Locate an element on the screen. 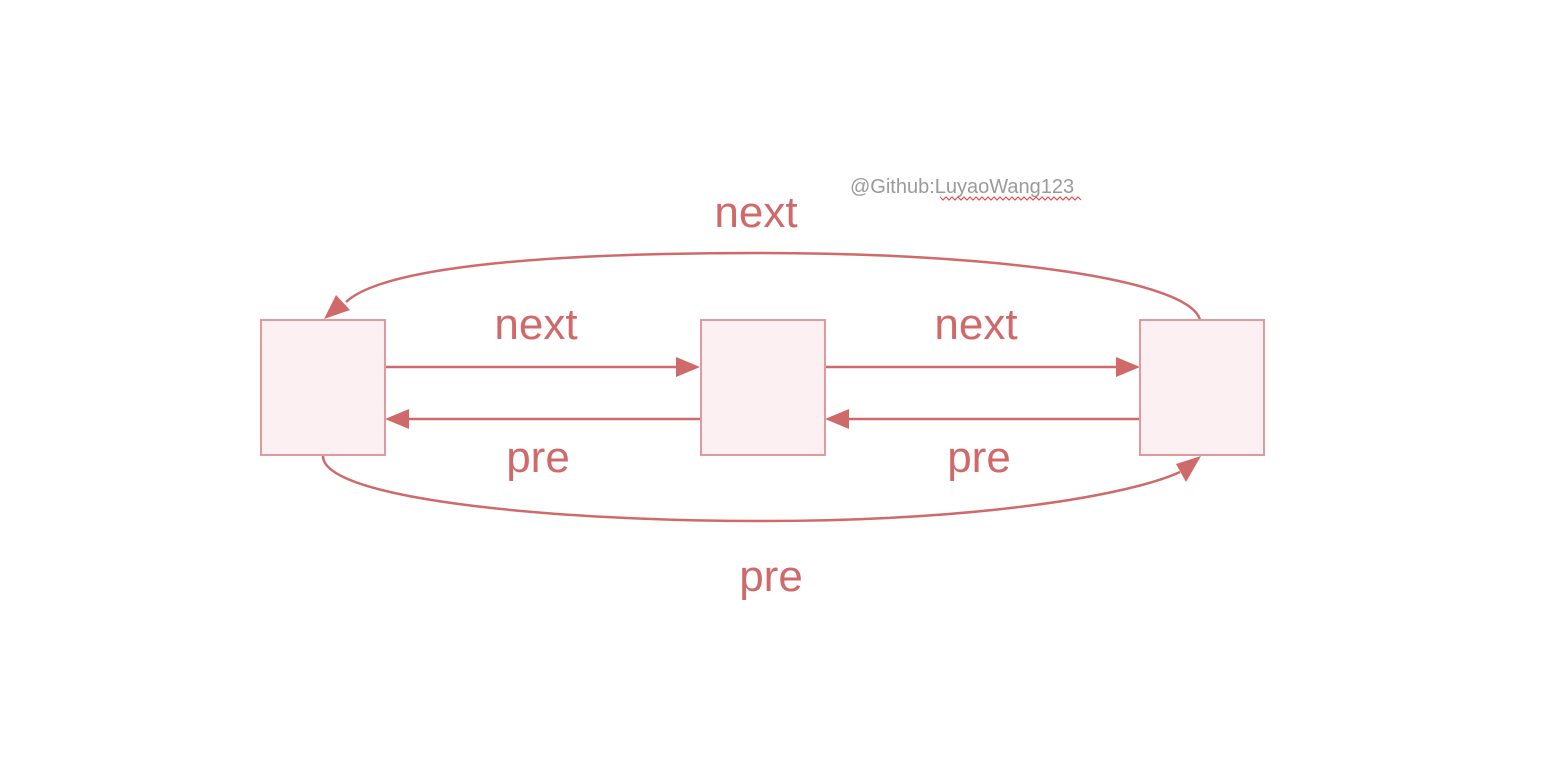  label-next-3-1: next is located at coordinates (755, 212).